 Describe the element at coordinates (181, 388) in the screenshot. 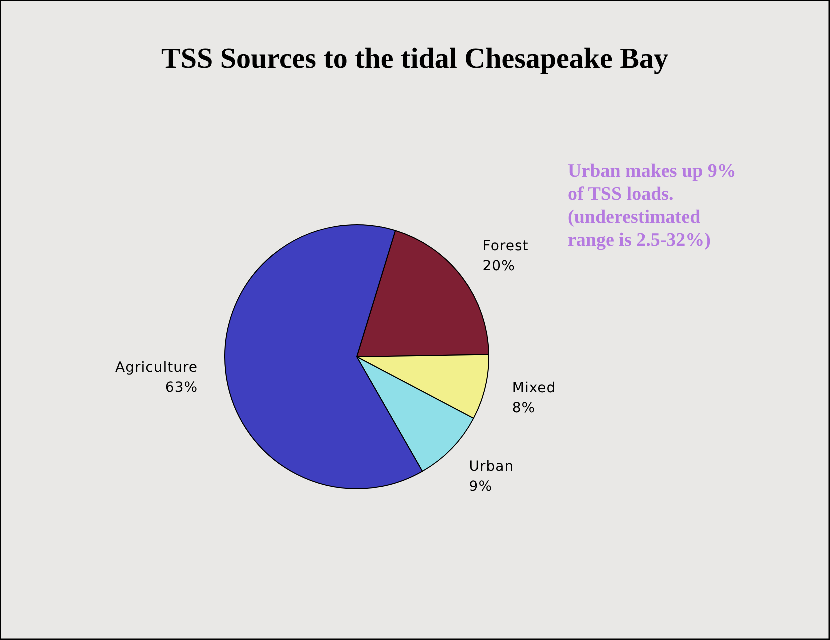

I see `data-label: 63%` at that location.